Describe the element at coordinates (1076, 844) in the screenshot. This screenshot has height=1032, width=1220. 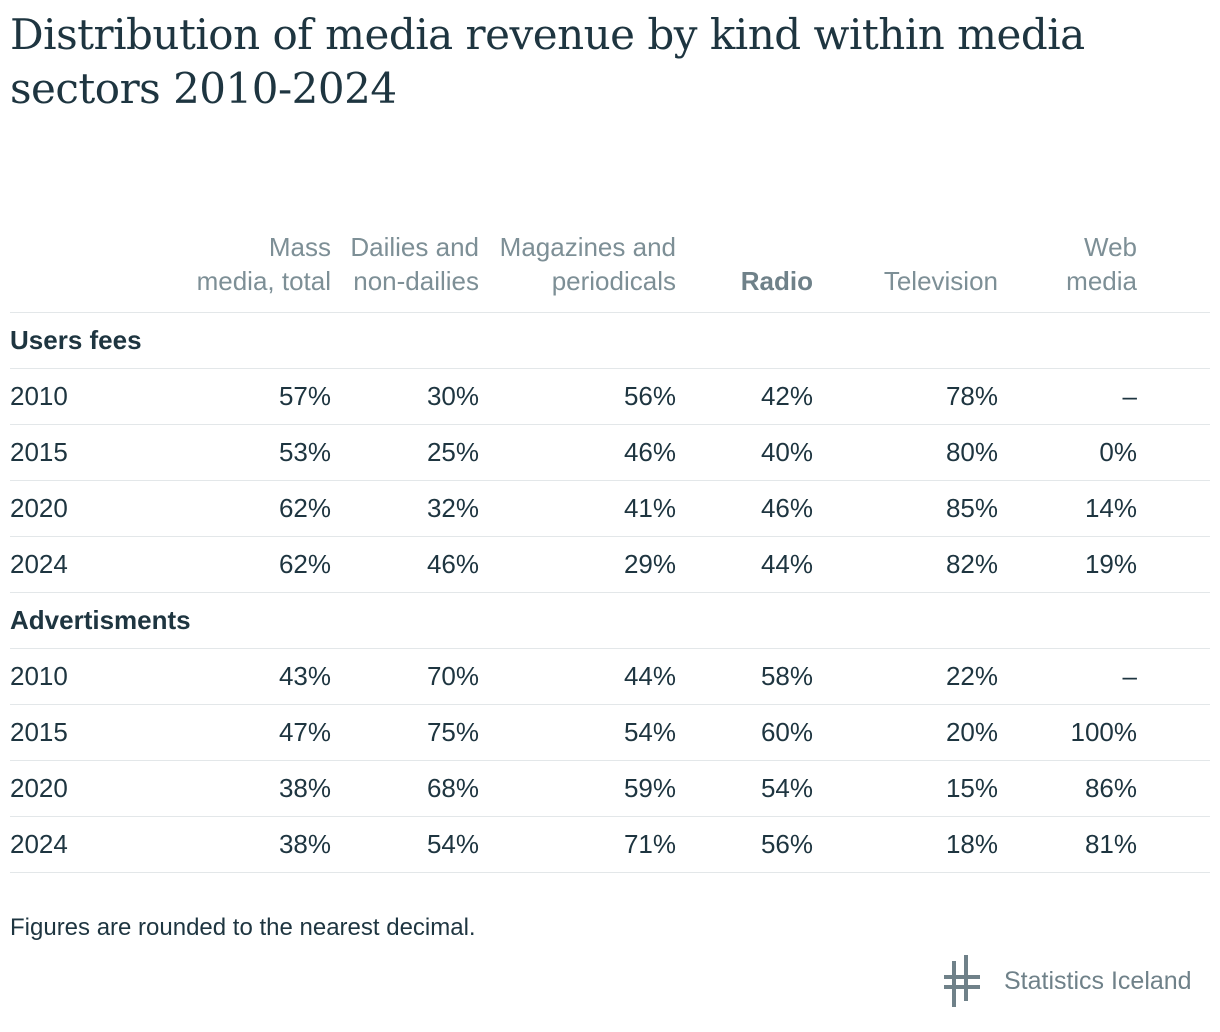
I see `cell-web-media: 81%` at that location.